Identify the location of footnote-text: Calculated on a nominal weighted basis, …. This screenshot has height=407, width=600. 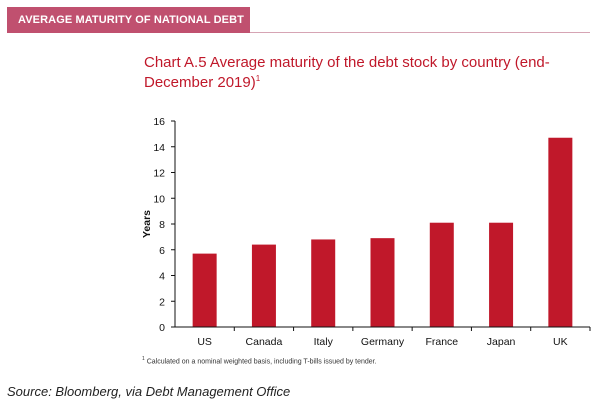
(261, 362).